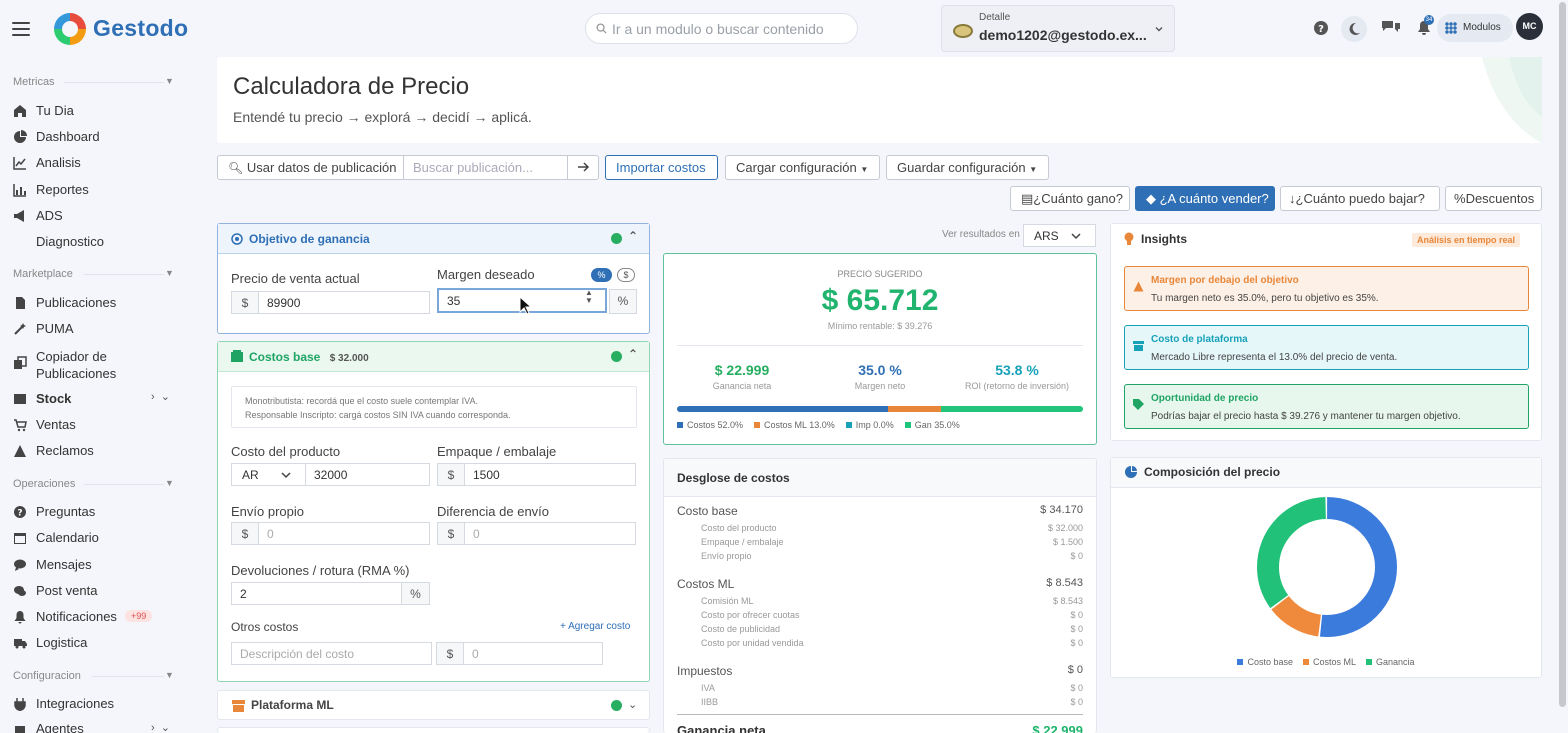 Image resolution: width=1568 pixels, height=733 pixels. What do you see at coordinates (1360, 198) in the screenshot?
I see `mode-lower-button: ↓¿Cuánto puedo bajar?` at bounding box center [1360, 198].